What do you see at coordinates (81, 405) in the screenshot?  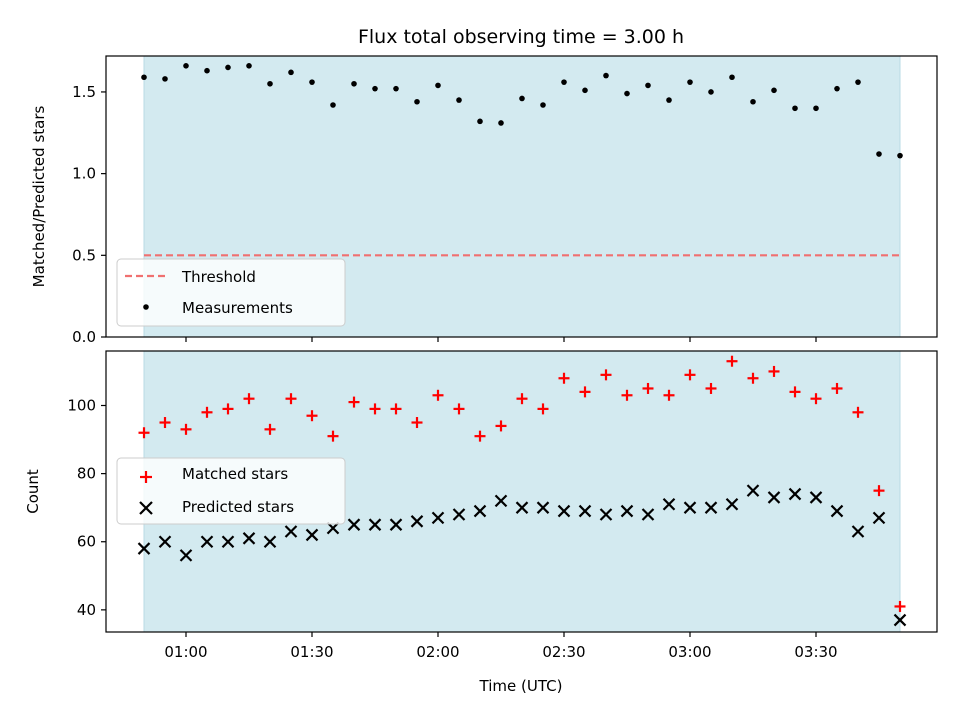 I see `bottom-y-tick-label: 100` at bounding box center [81, 405].